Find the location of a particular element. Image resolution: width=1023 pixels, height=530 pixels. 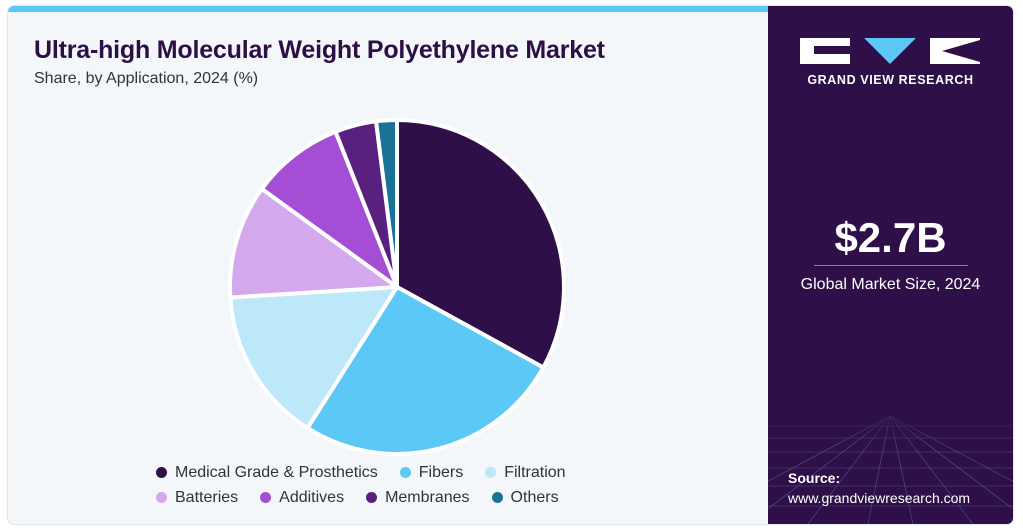

legend-label: Fibers is located at coordinates (441, 472).